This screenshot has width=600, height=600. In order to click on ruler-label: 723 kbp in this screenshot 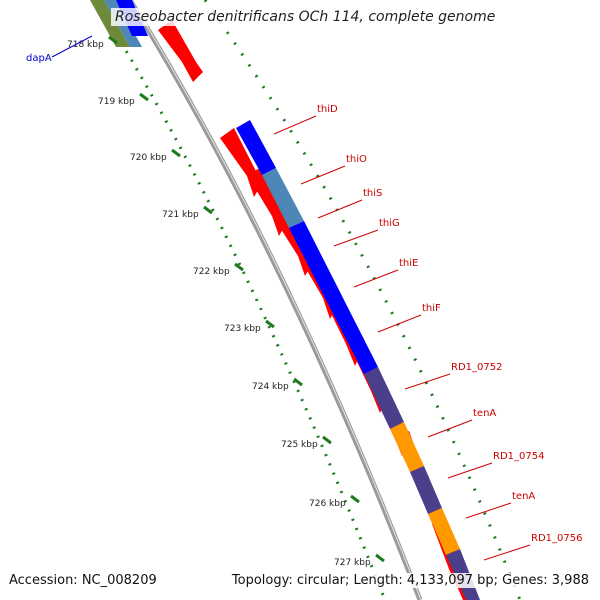, I will do `click(242, 329)`.